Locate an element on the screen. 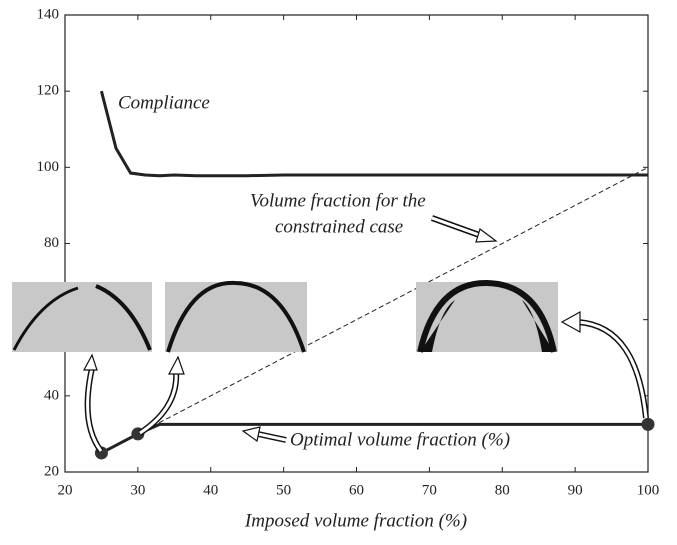 The height and width of the screenshot is (545, 677). x-tick-label: 70 is located at coordinates (429, 490).